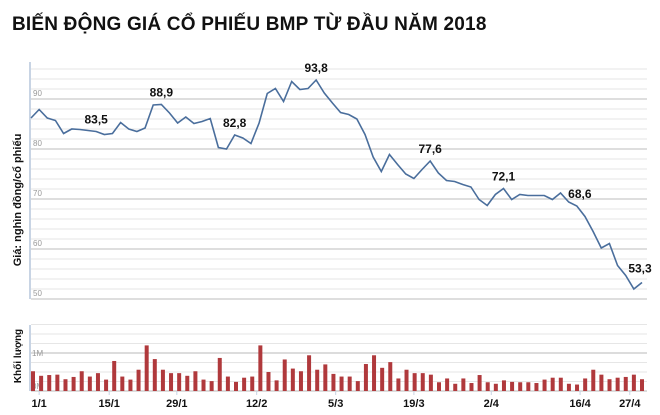 The height and width of the screenshot is (415, 660). I want to click on y-axis-title: Giá: nghìn đồng/cổ phiếu, so click(18, 200).